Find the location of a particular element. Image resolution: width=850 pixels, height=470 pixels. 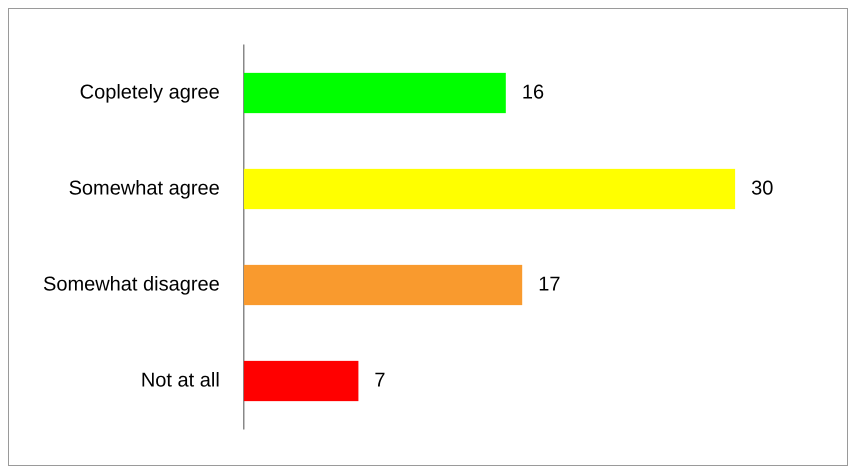

y-tick-label: Somewhat disagree is located at coordinates (131, 285).